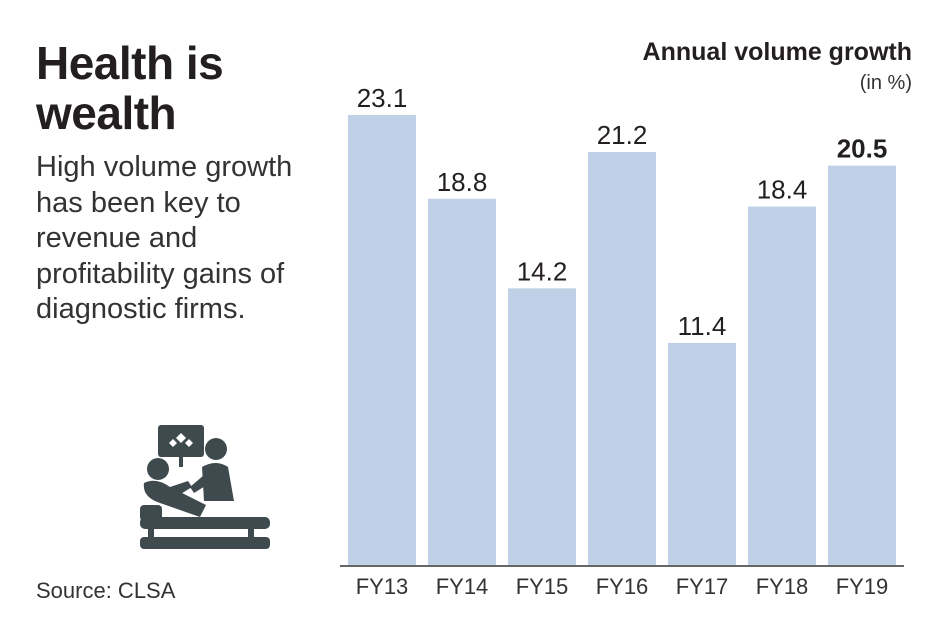  I want to click on x-tick-fy18: FY18, so click(782, 586).